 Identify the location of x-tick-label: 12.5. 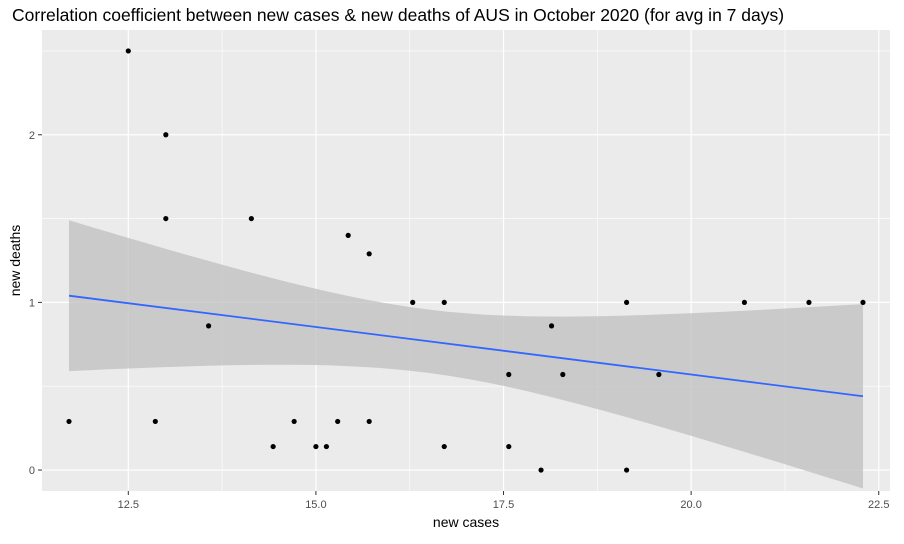
(128, 505).